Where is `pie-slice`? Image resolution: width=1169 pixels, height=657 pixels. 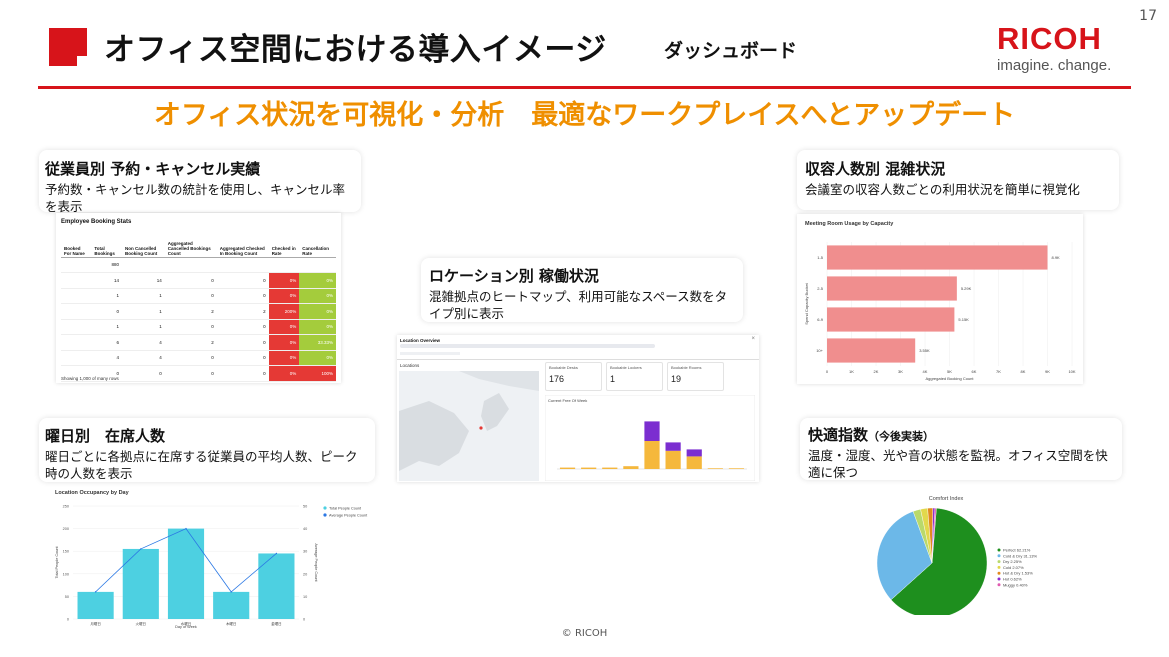
pie-slice is located at coordinates (904, 556).